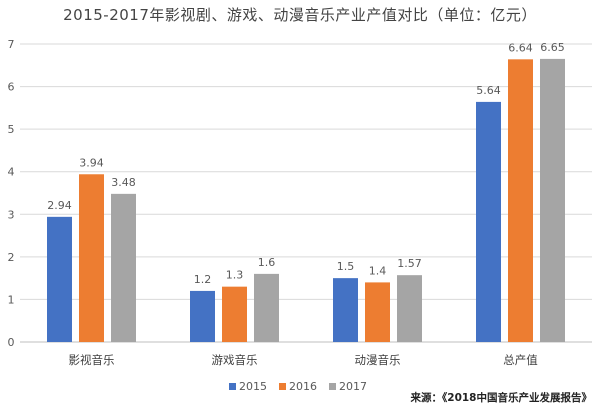 This screenshot has width=600, height=419. Describe the element at coordinates (59, 205) in the screenshot. I see `data-label: 2.94` at that location.